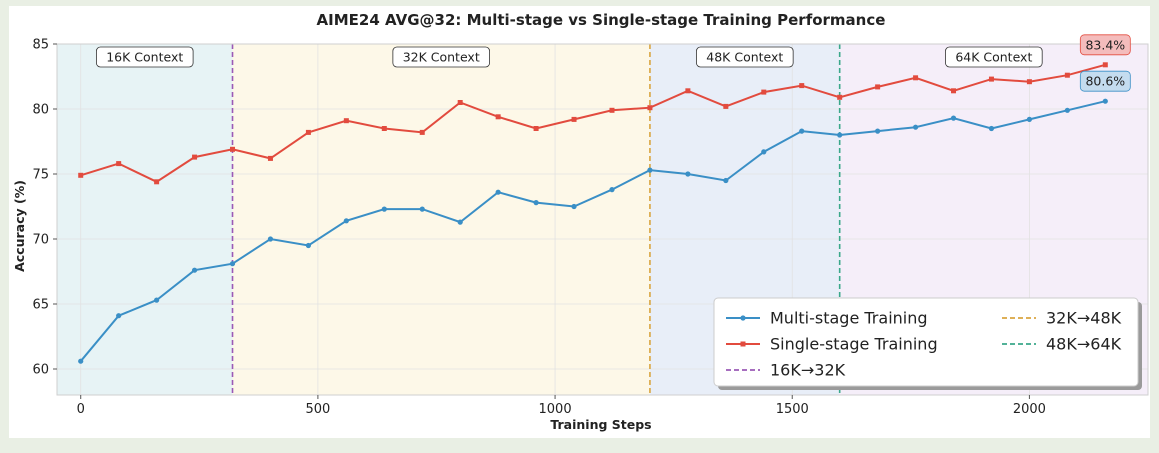  Describe the element at coordinates (555, 409) in the screenshot. I see `x-tick-label: 1000` at that location.